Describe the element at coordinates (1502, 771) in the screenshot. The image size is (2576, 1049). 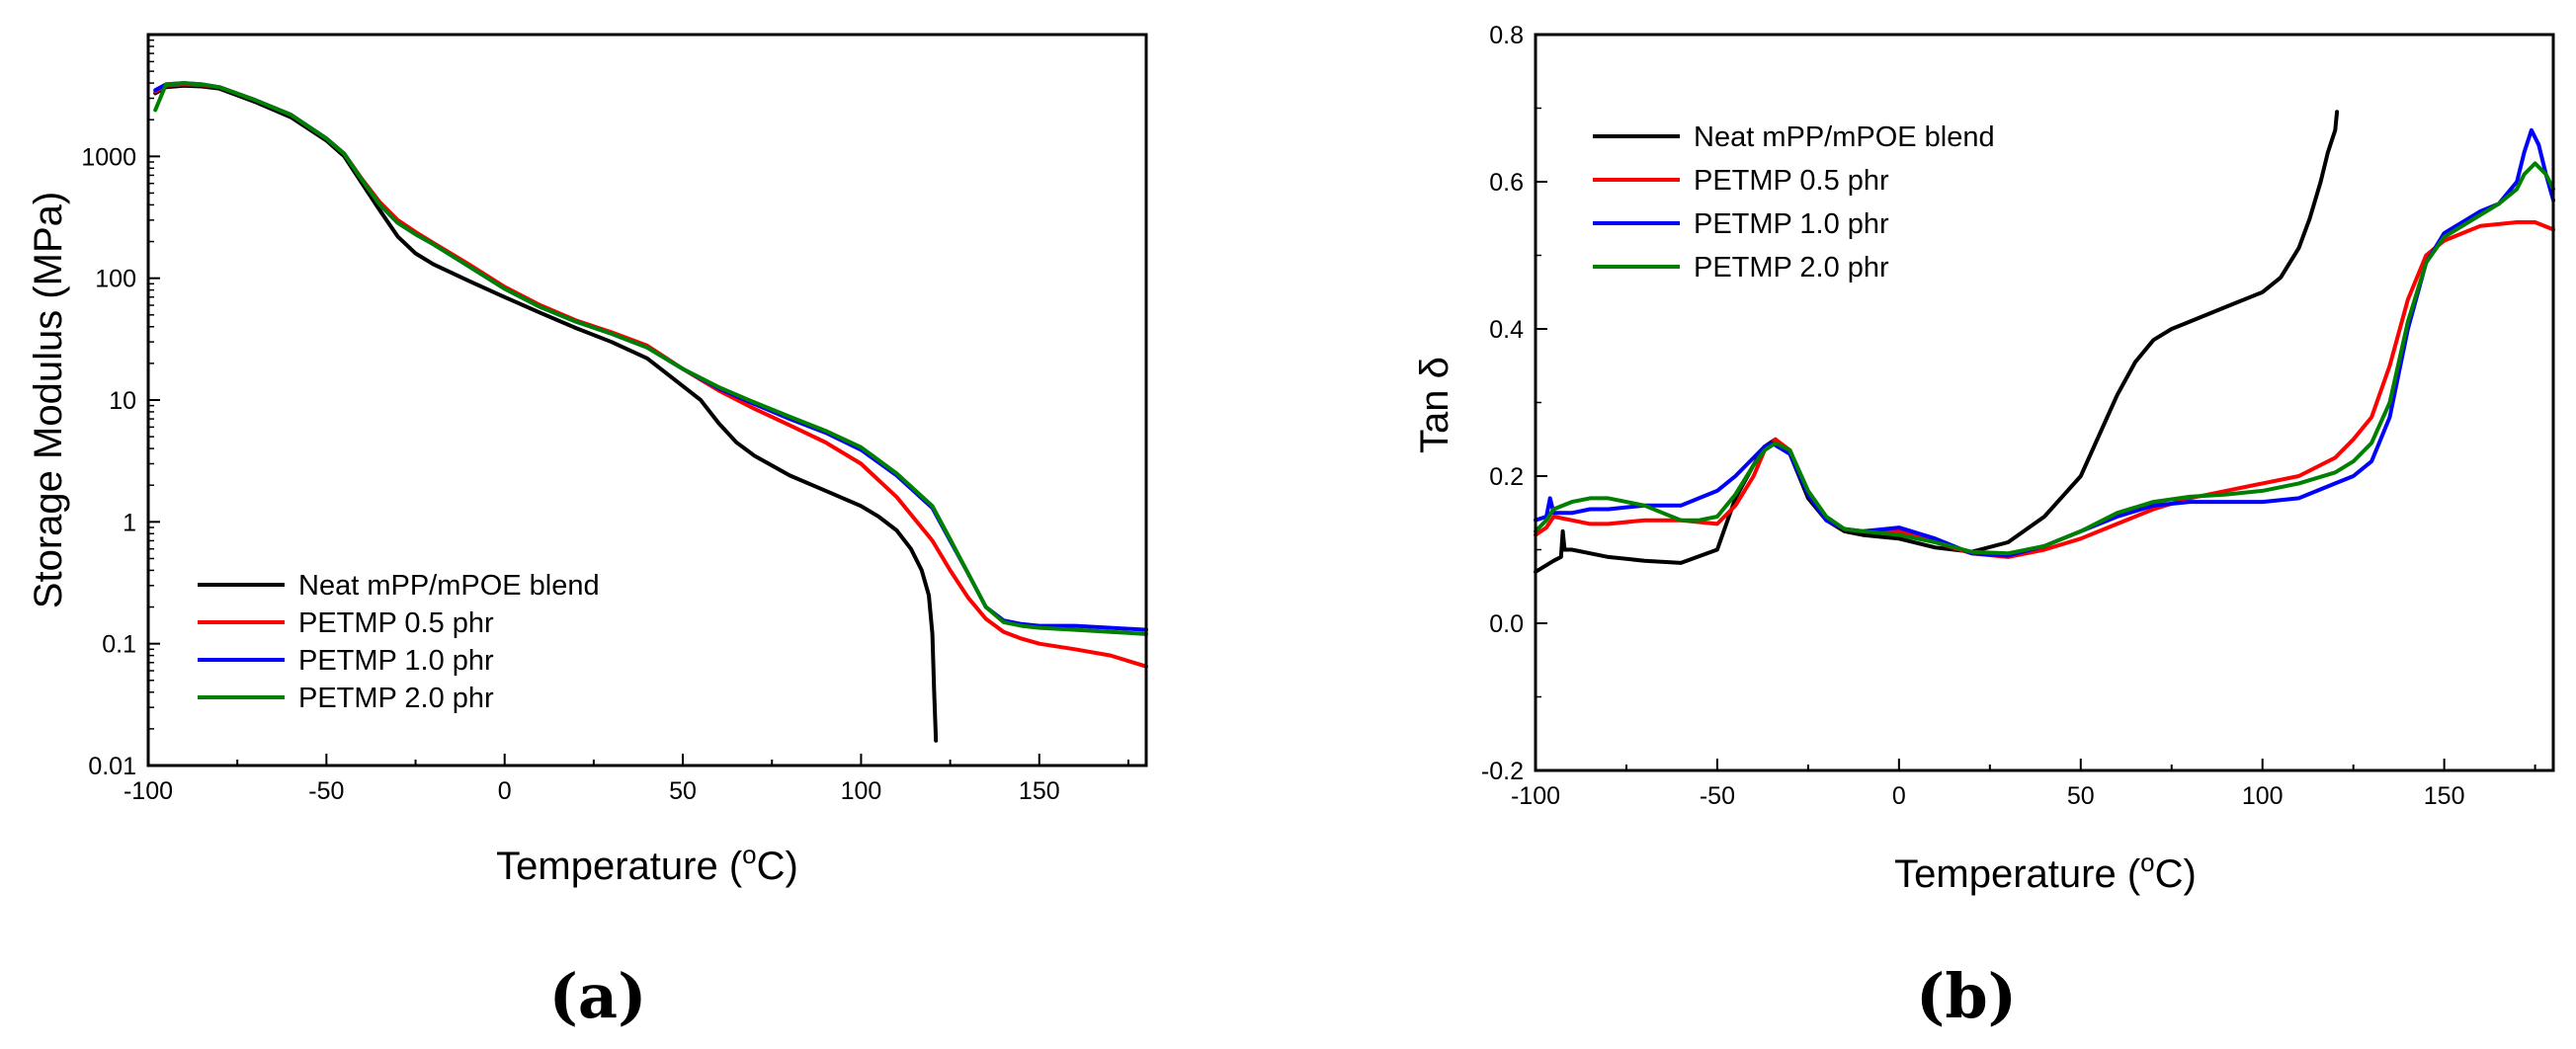
I see `y-tick-label: -0.2` at that location.